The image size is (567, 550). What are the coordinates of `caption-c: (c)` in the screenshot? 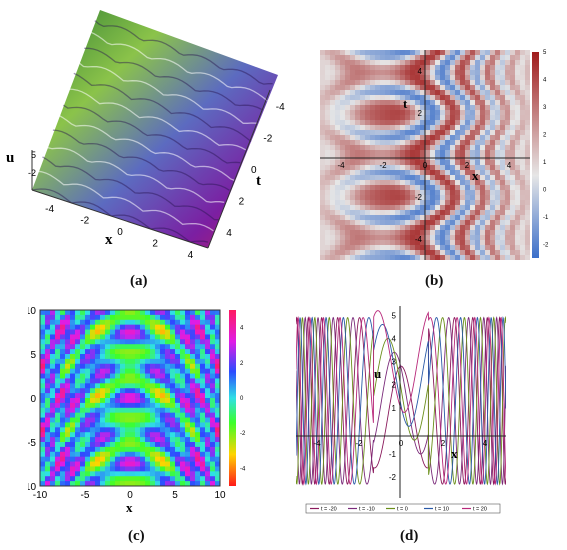 It's located at (136, 536).